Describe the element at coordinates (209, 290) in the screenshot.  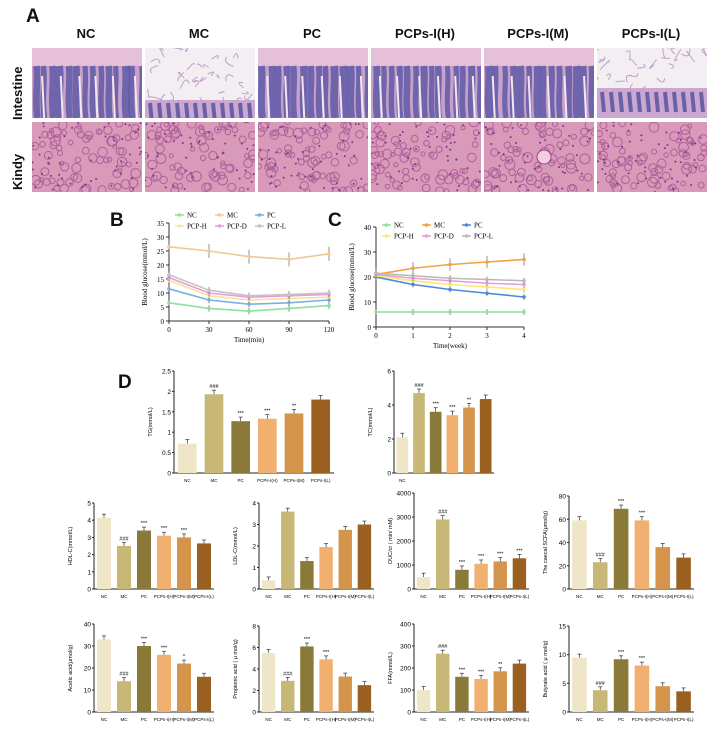
I see `data-point-PCP-L` at that location.